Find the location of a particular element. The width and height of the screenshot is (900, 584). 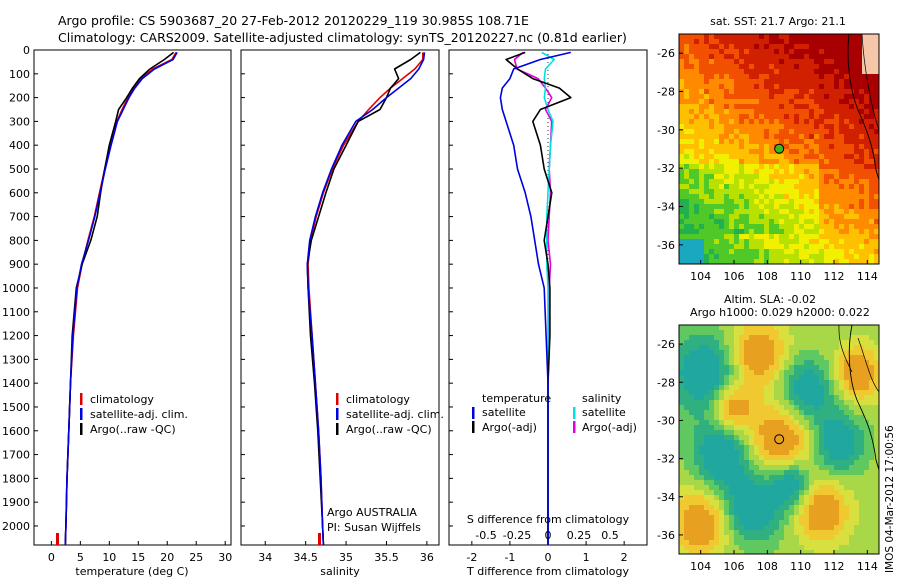

x-tick-label: 10 is located at coordinates (109, 557).